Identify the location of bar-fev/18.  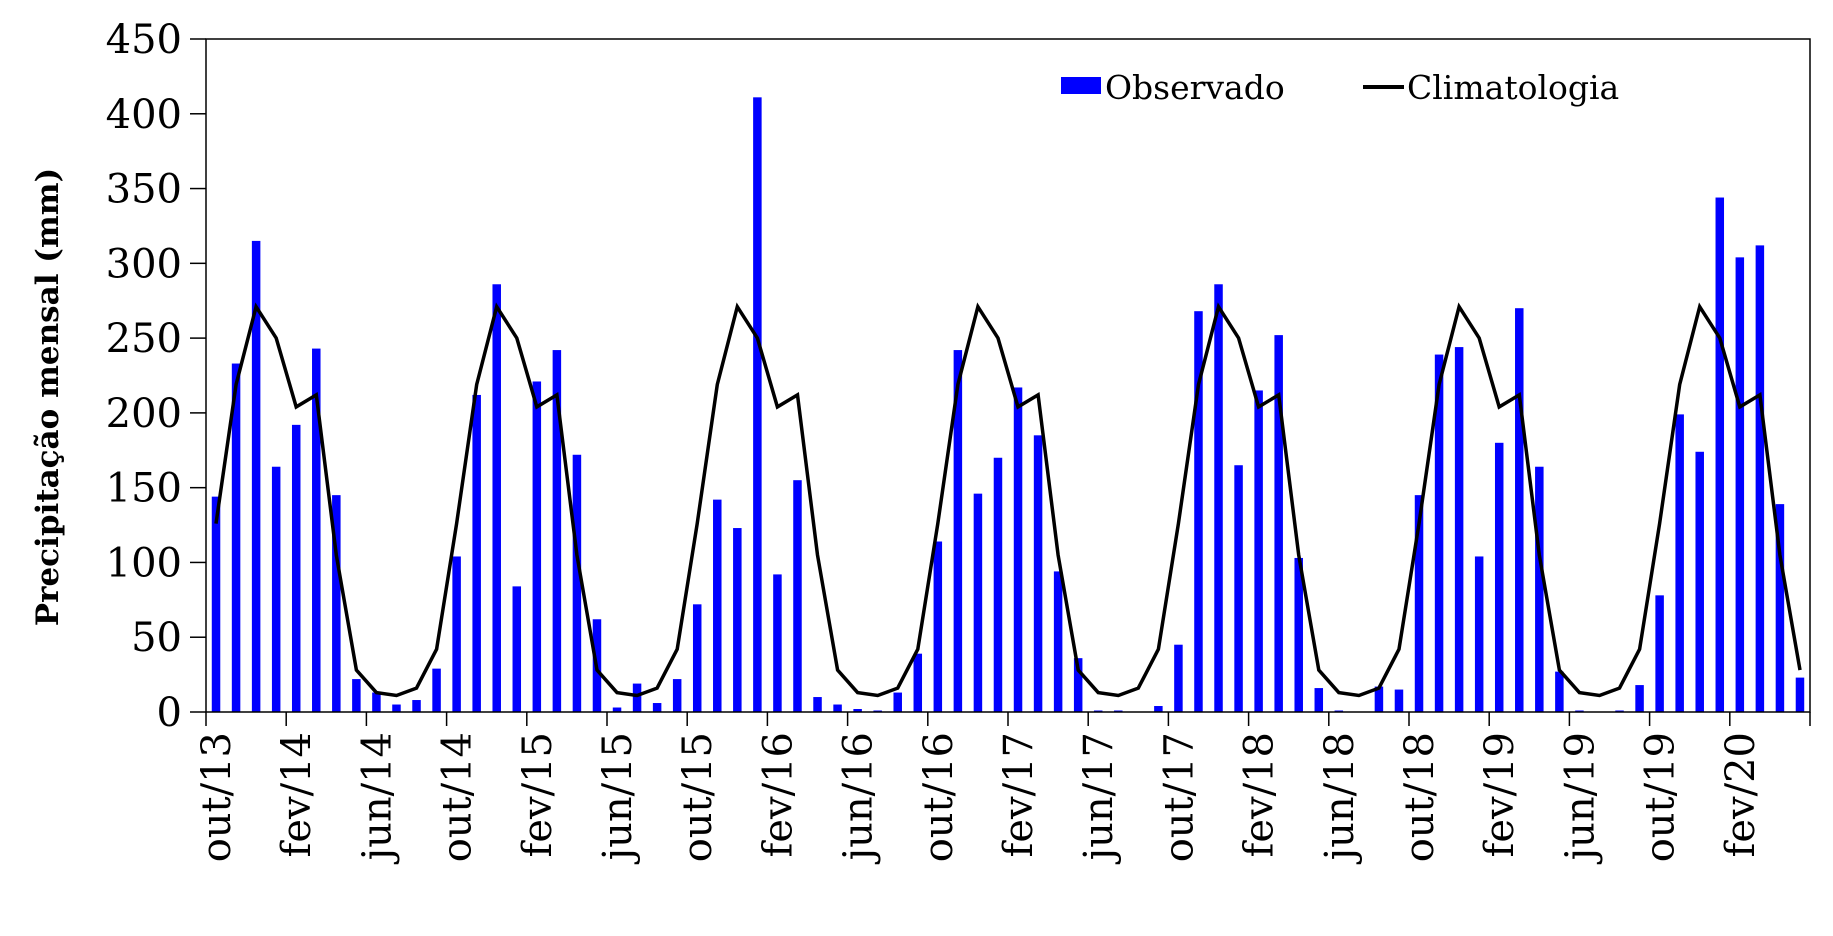
(1258, 551).